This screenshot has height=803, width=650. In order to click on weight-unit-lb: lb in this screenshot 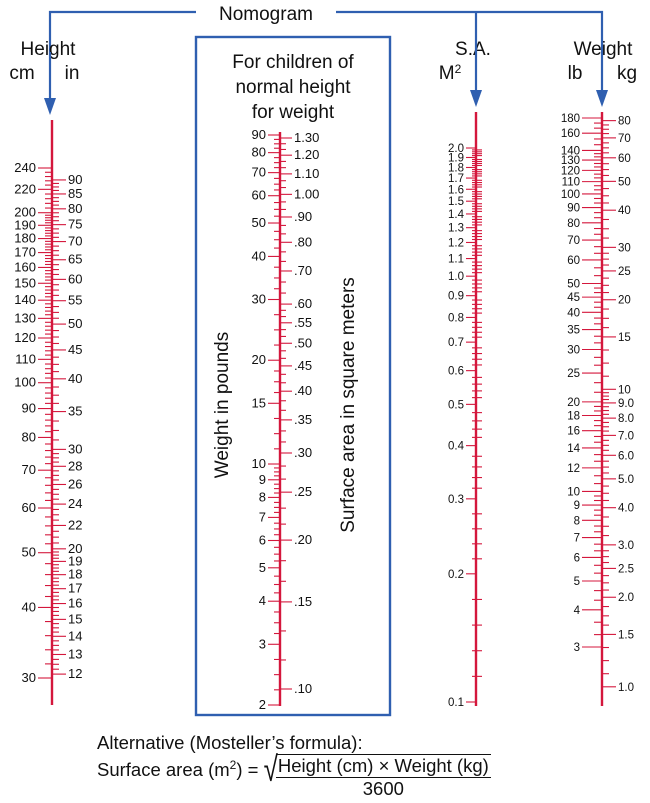, I will do `click(575, 73)`.